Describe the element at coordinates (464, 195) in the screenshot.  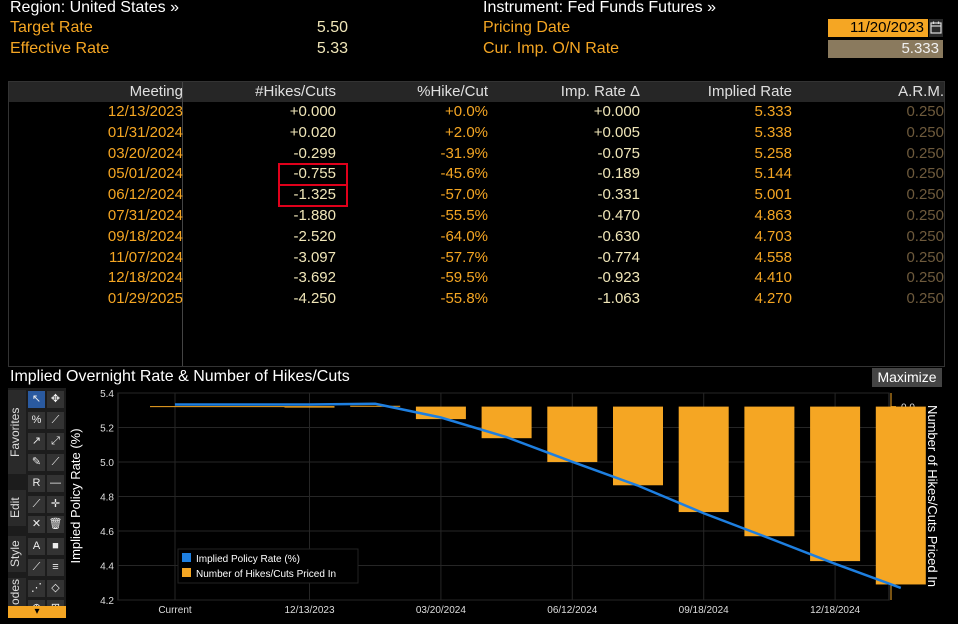
I see `cell-pct-hike-cut: -57.0%` at that location.